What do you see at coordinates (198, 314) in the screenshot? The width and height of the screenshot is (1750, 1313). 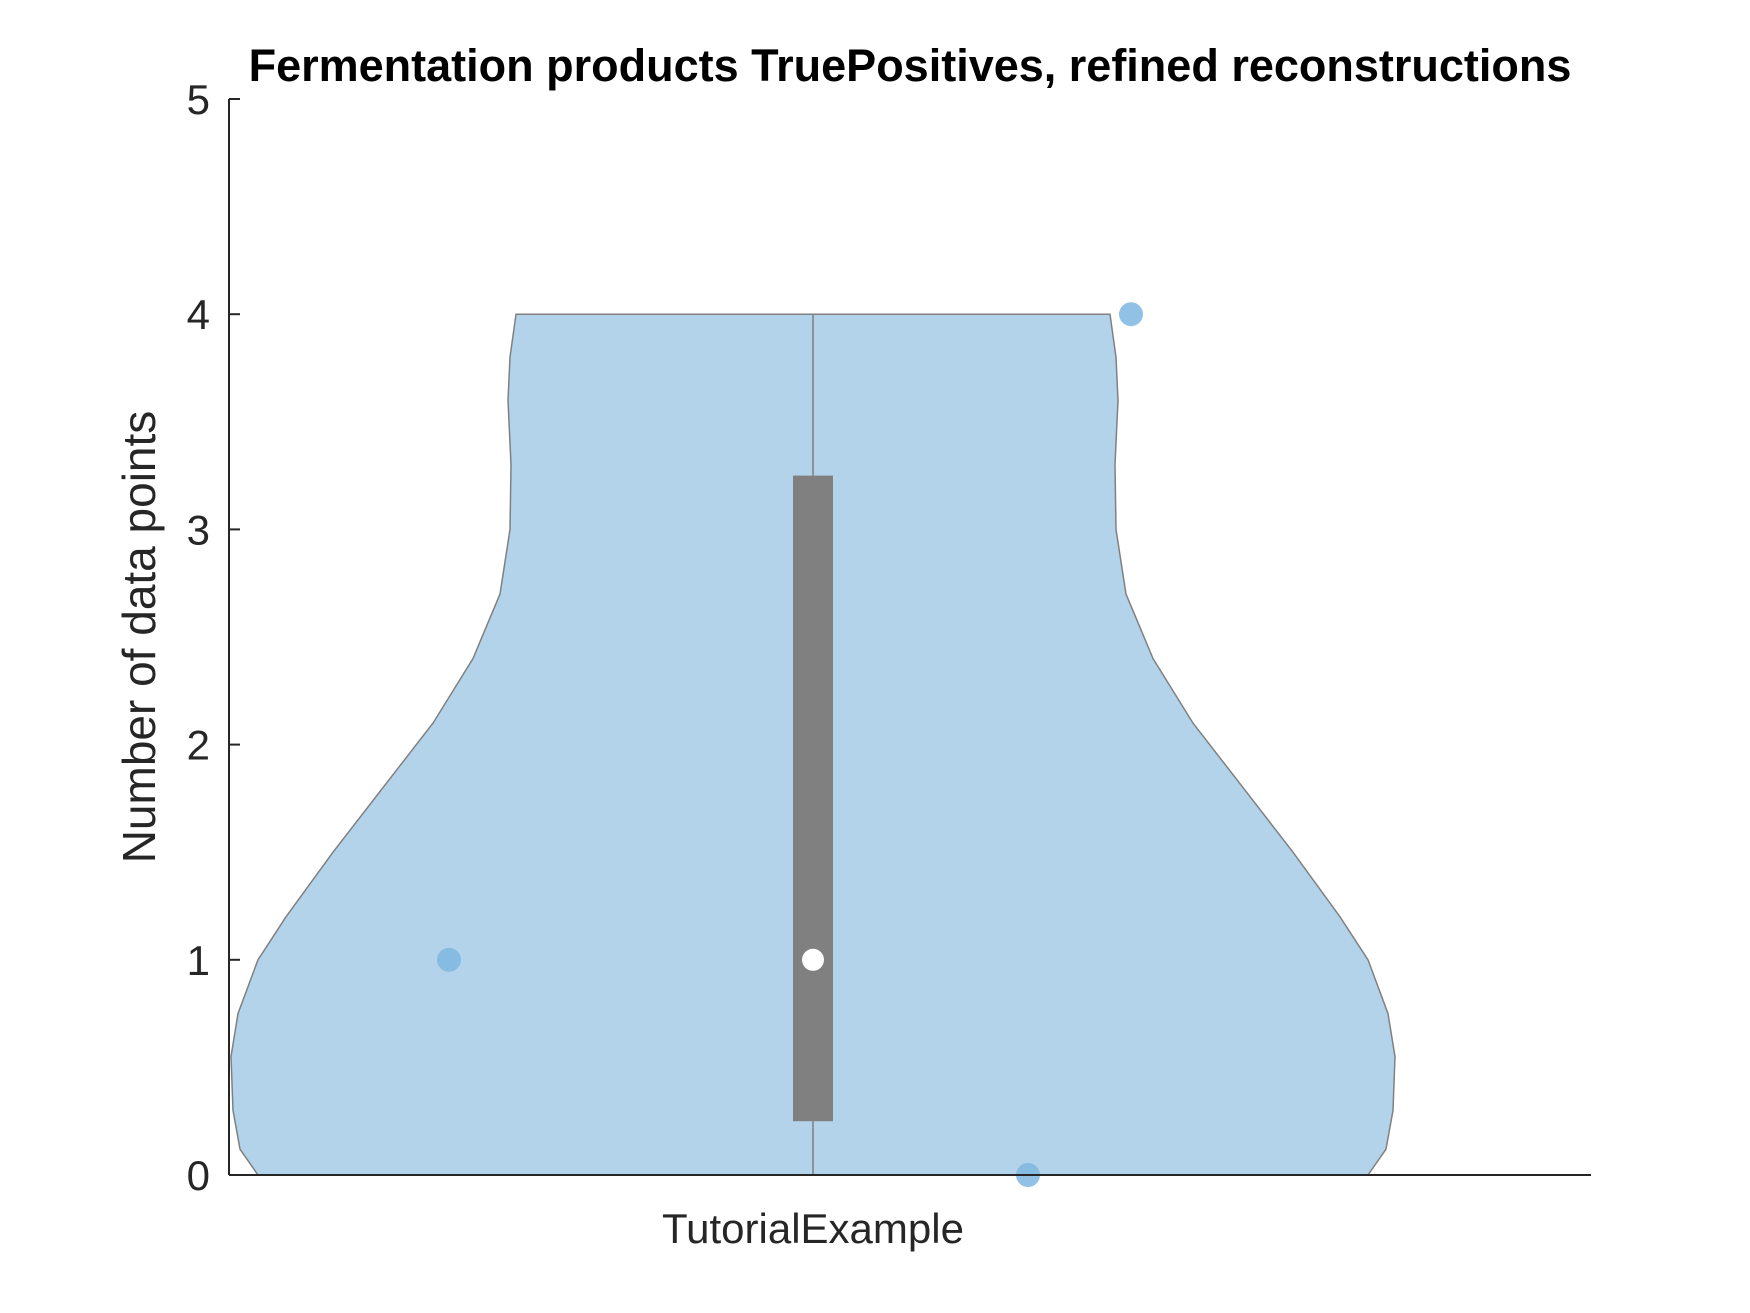 I see `y-tick-label: 4` at bounding box center [198, 314].